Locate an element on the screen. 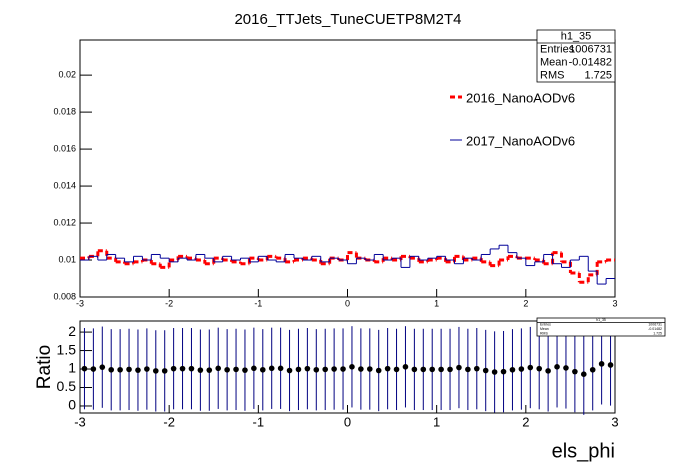  y-tick-label: 0.008 is located at coordinates (64, 296).